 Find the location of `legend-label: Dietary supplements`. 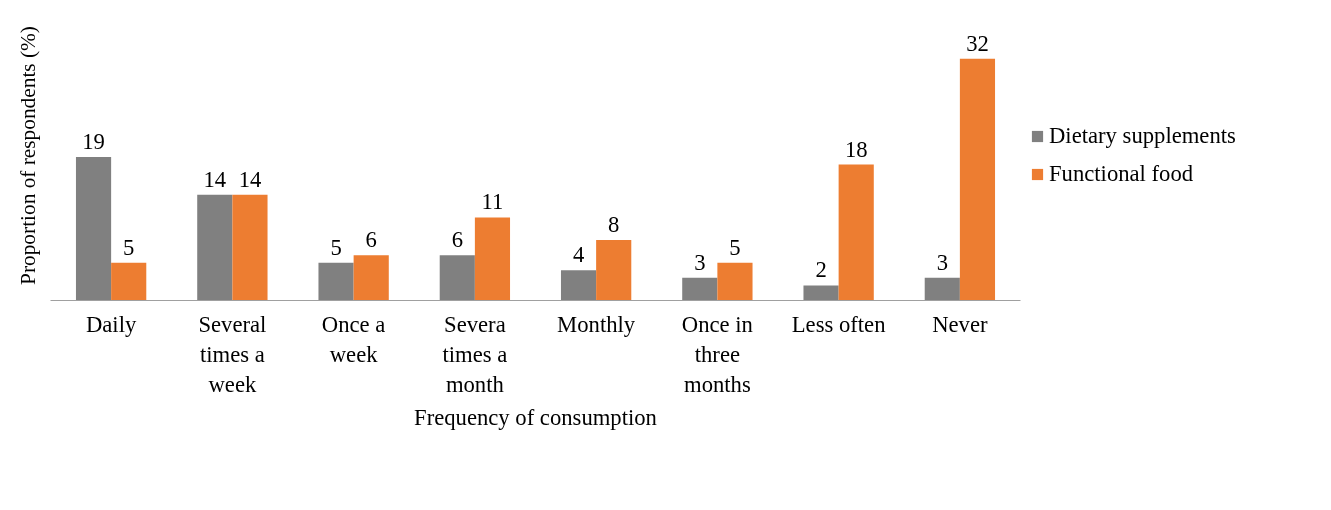

legend-label: Dietary supplements is located at coordinates (1142, 136).